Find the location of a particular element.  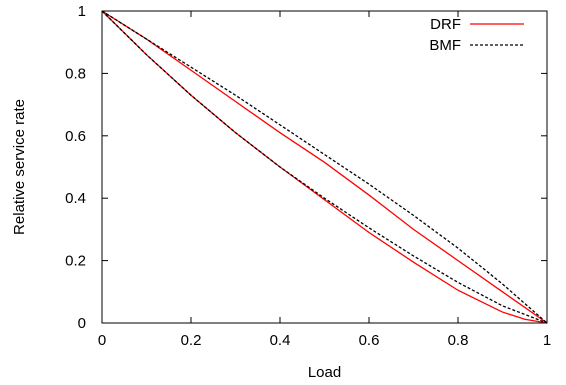

x-axis-label: Load is located at coordinates (324, 372).